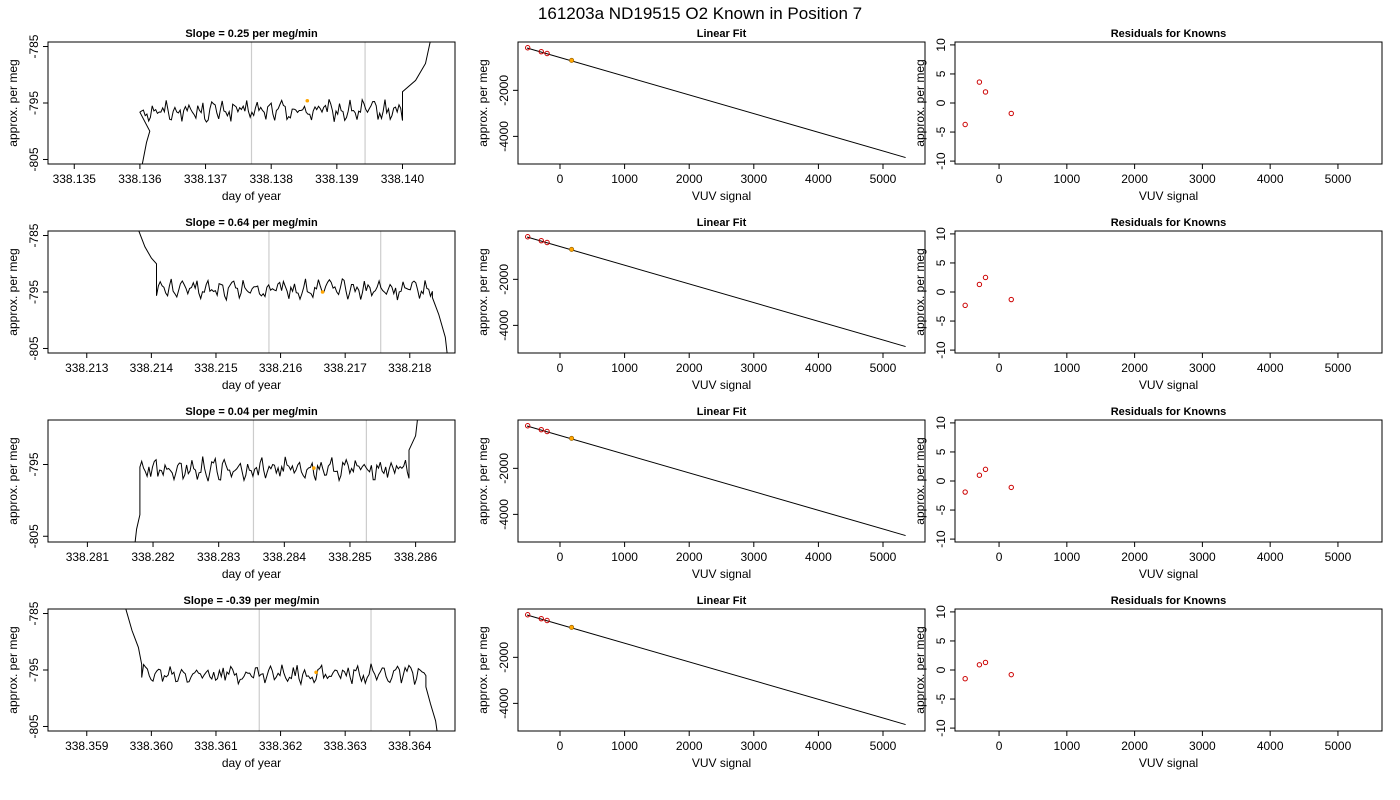 The image size is (1400, 800). I want to click on x-tick-label: 338.214, so click(152, 368).